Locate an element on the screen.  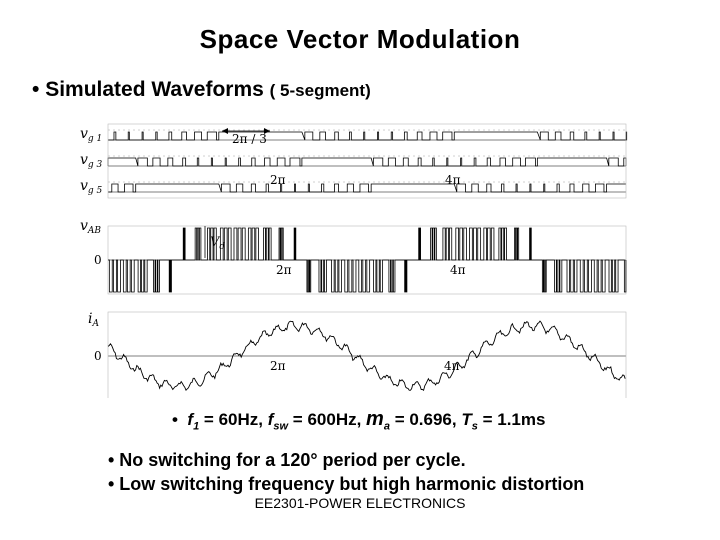
two-pi-third-label: 2π / 3 is located at coordinates (249, 139).